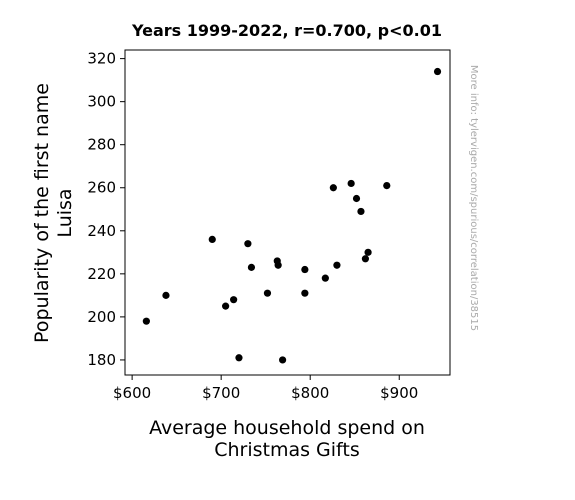 This screenshot has height=500, width=575. Describe the element at coordinates (310, 393) in the screenshot. I see `x-tick-label: $800` at that location.